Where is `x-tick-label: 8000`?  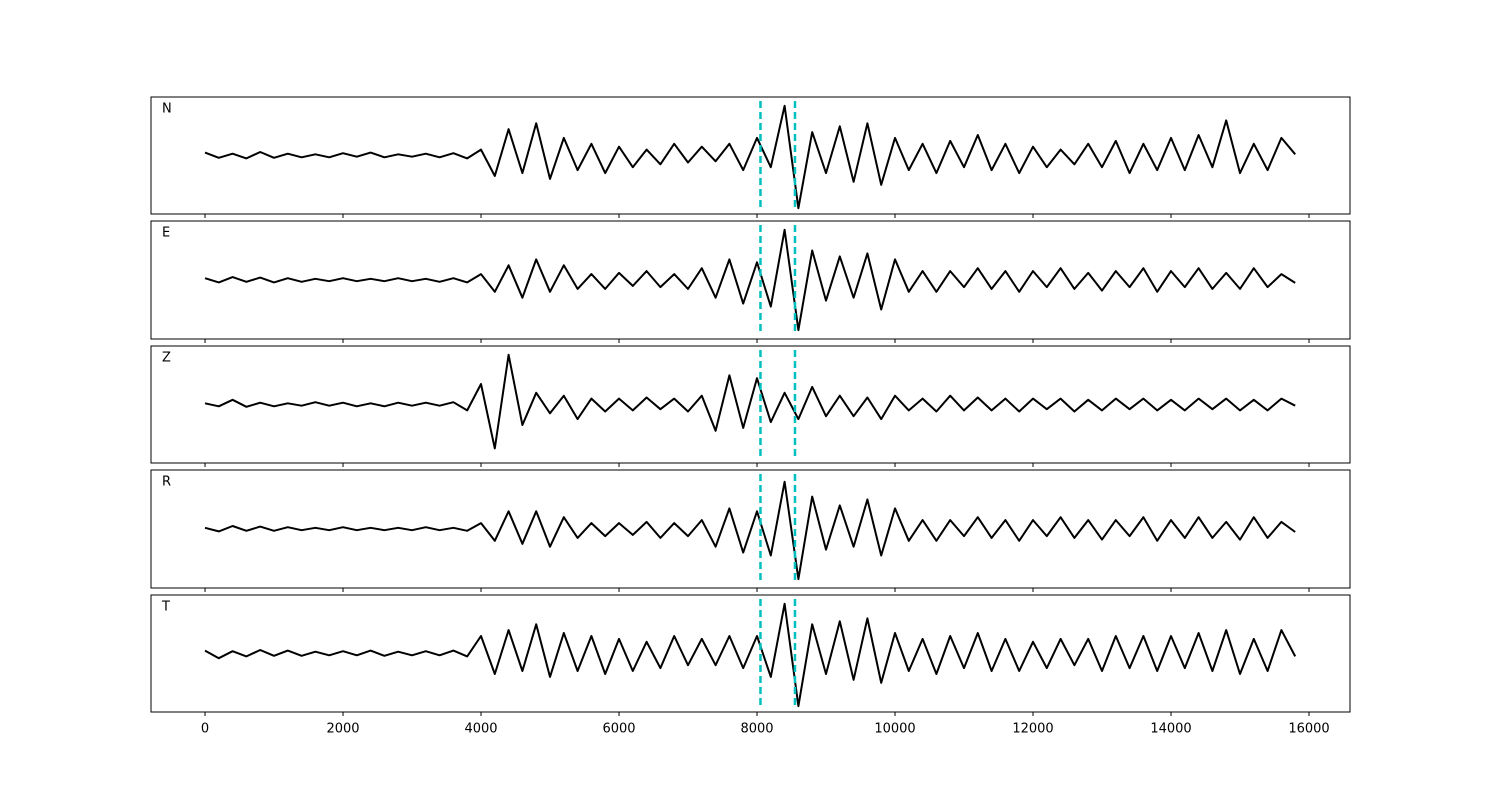
x-tick-label: 8000 is located at coordinates (756, 729).